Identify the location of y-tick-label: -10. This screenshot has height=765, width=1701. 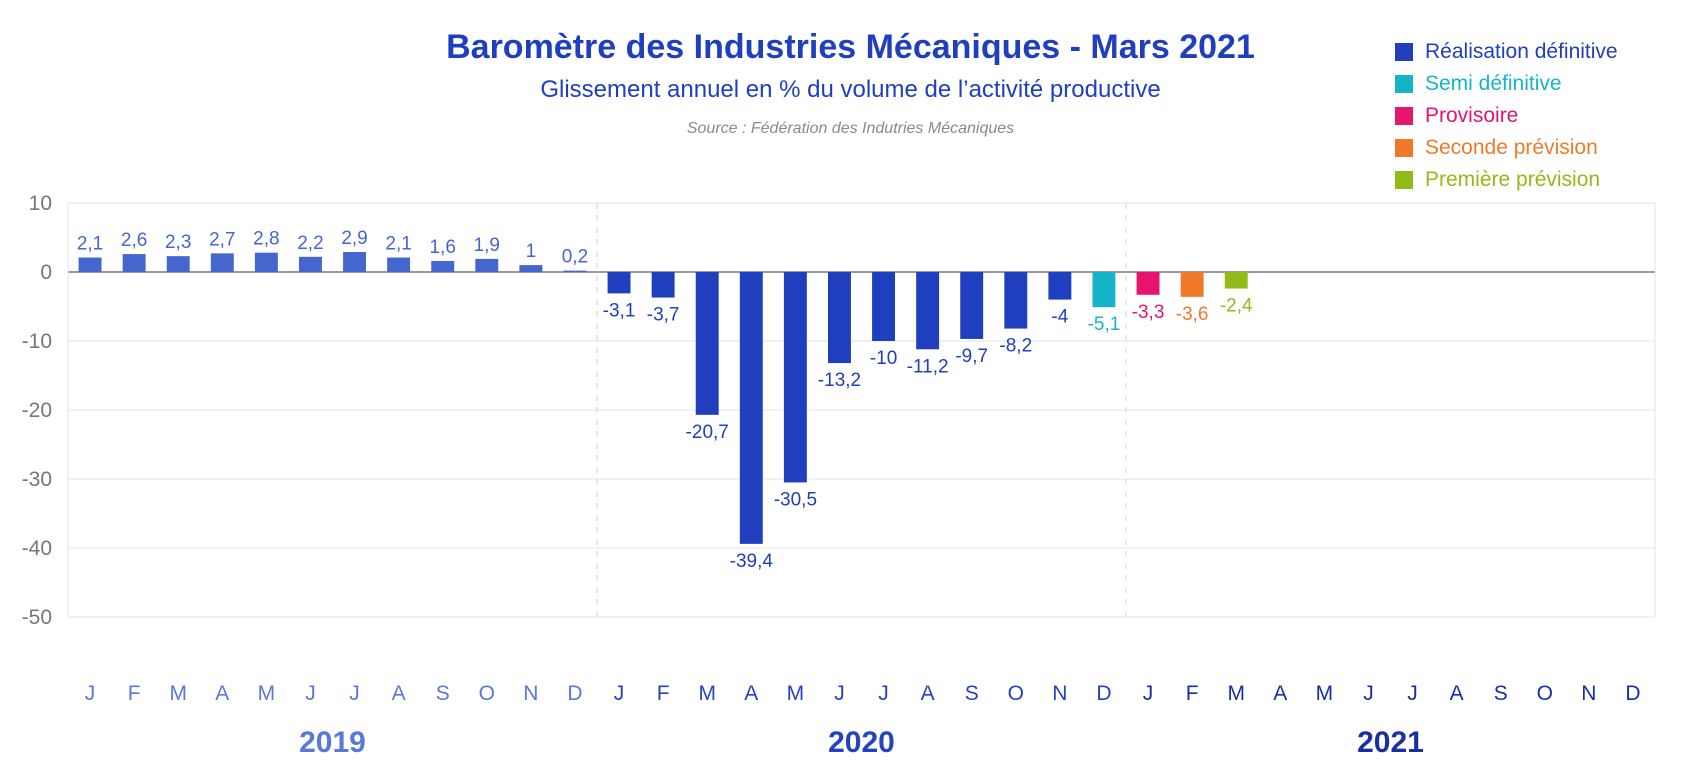
(37, 341).